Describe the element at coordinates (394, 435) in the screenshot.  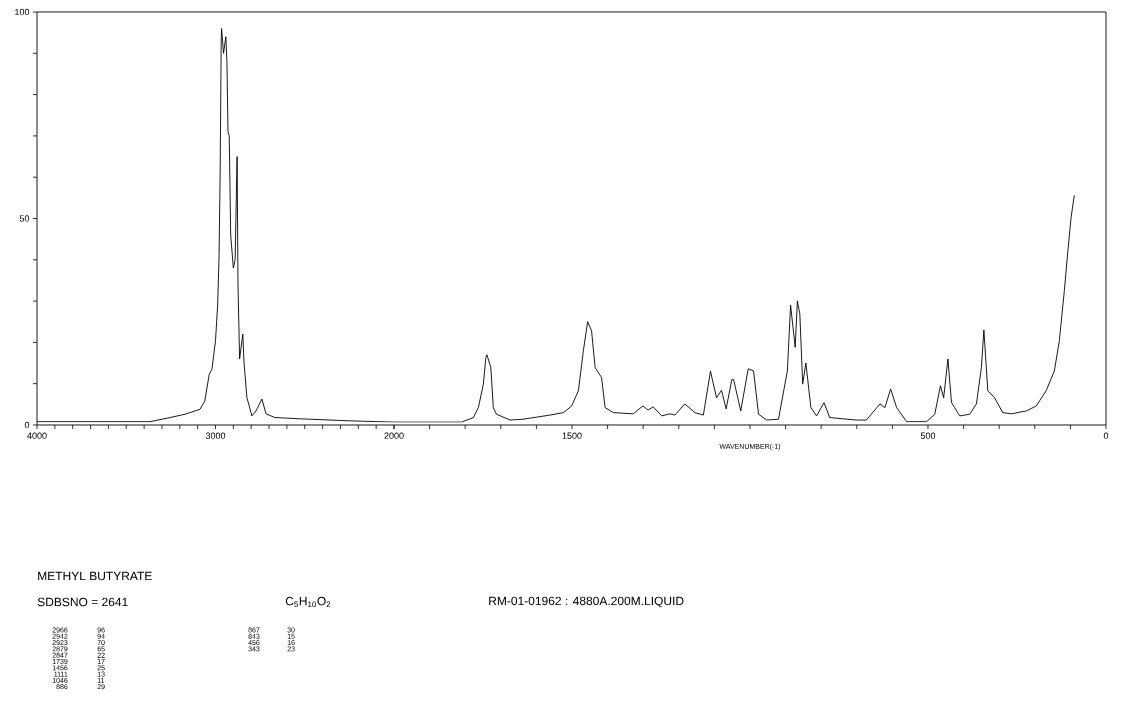
I see `x-tick-label: 2000` at that location.